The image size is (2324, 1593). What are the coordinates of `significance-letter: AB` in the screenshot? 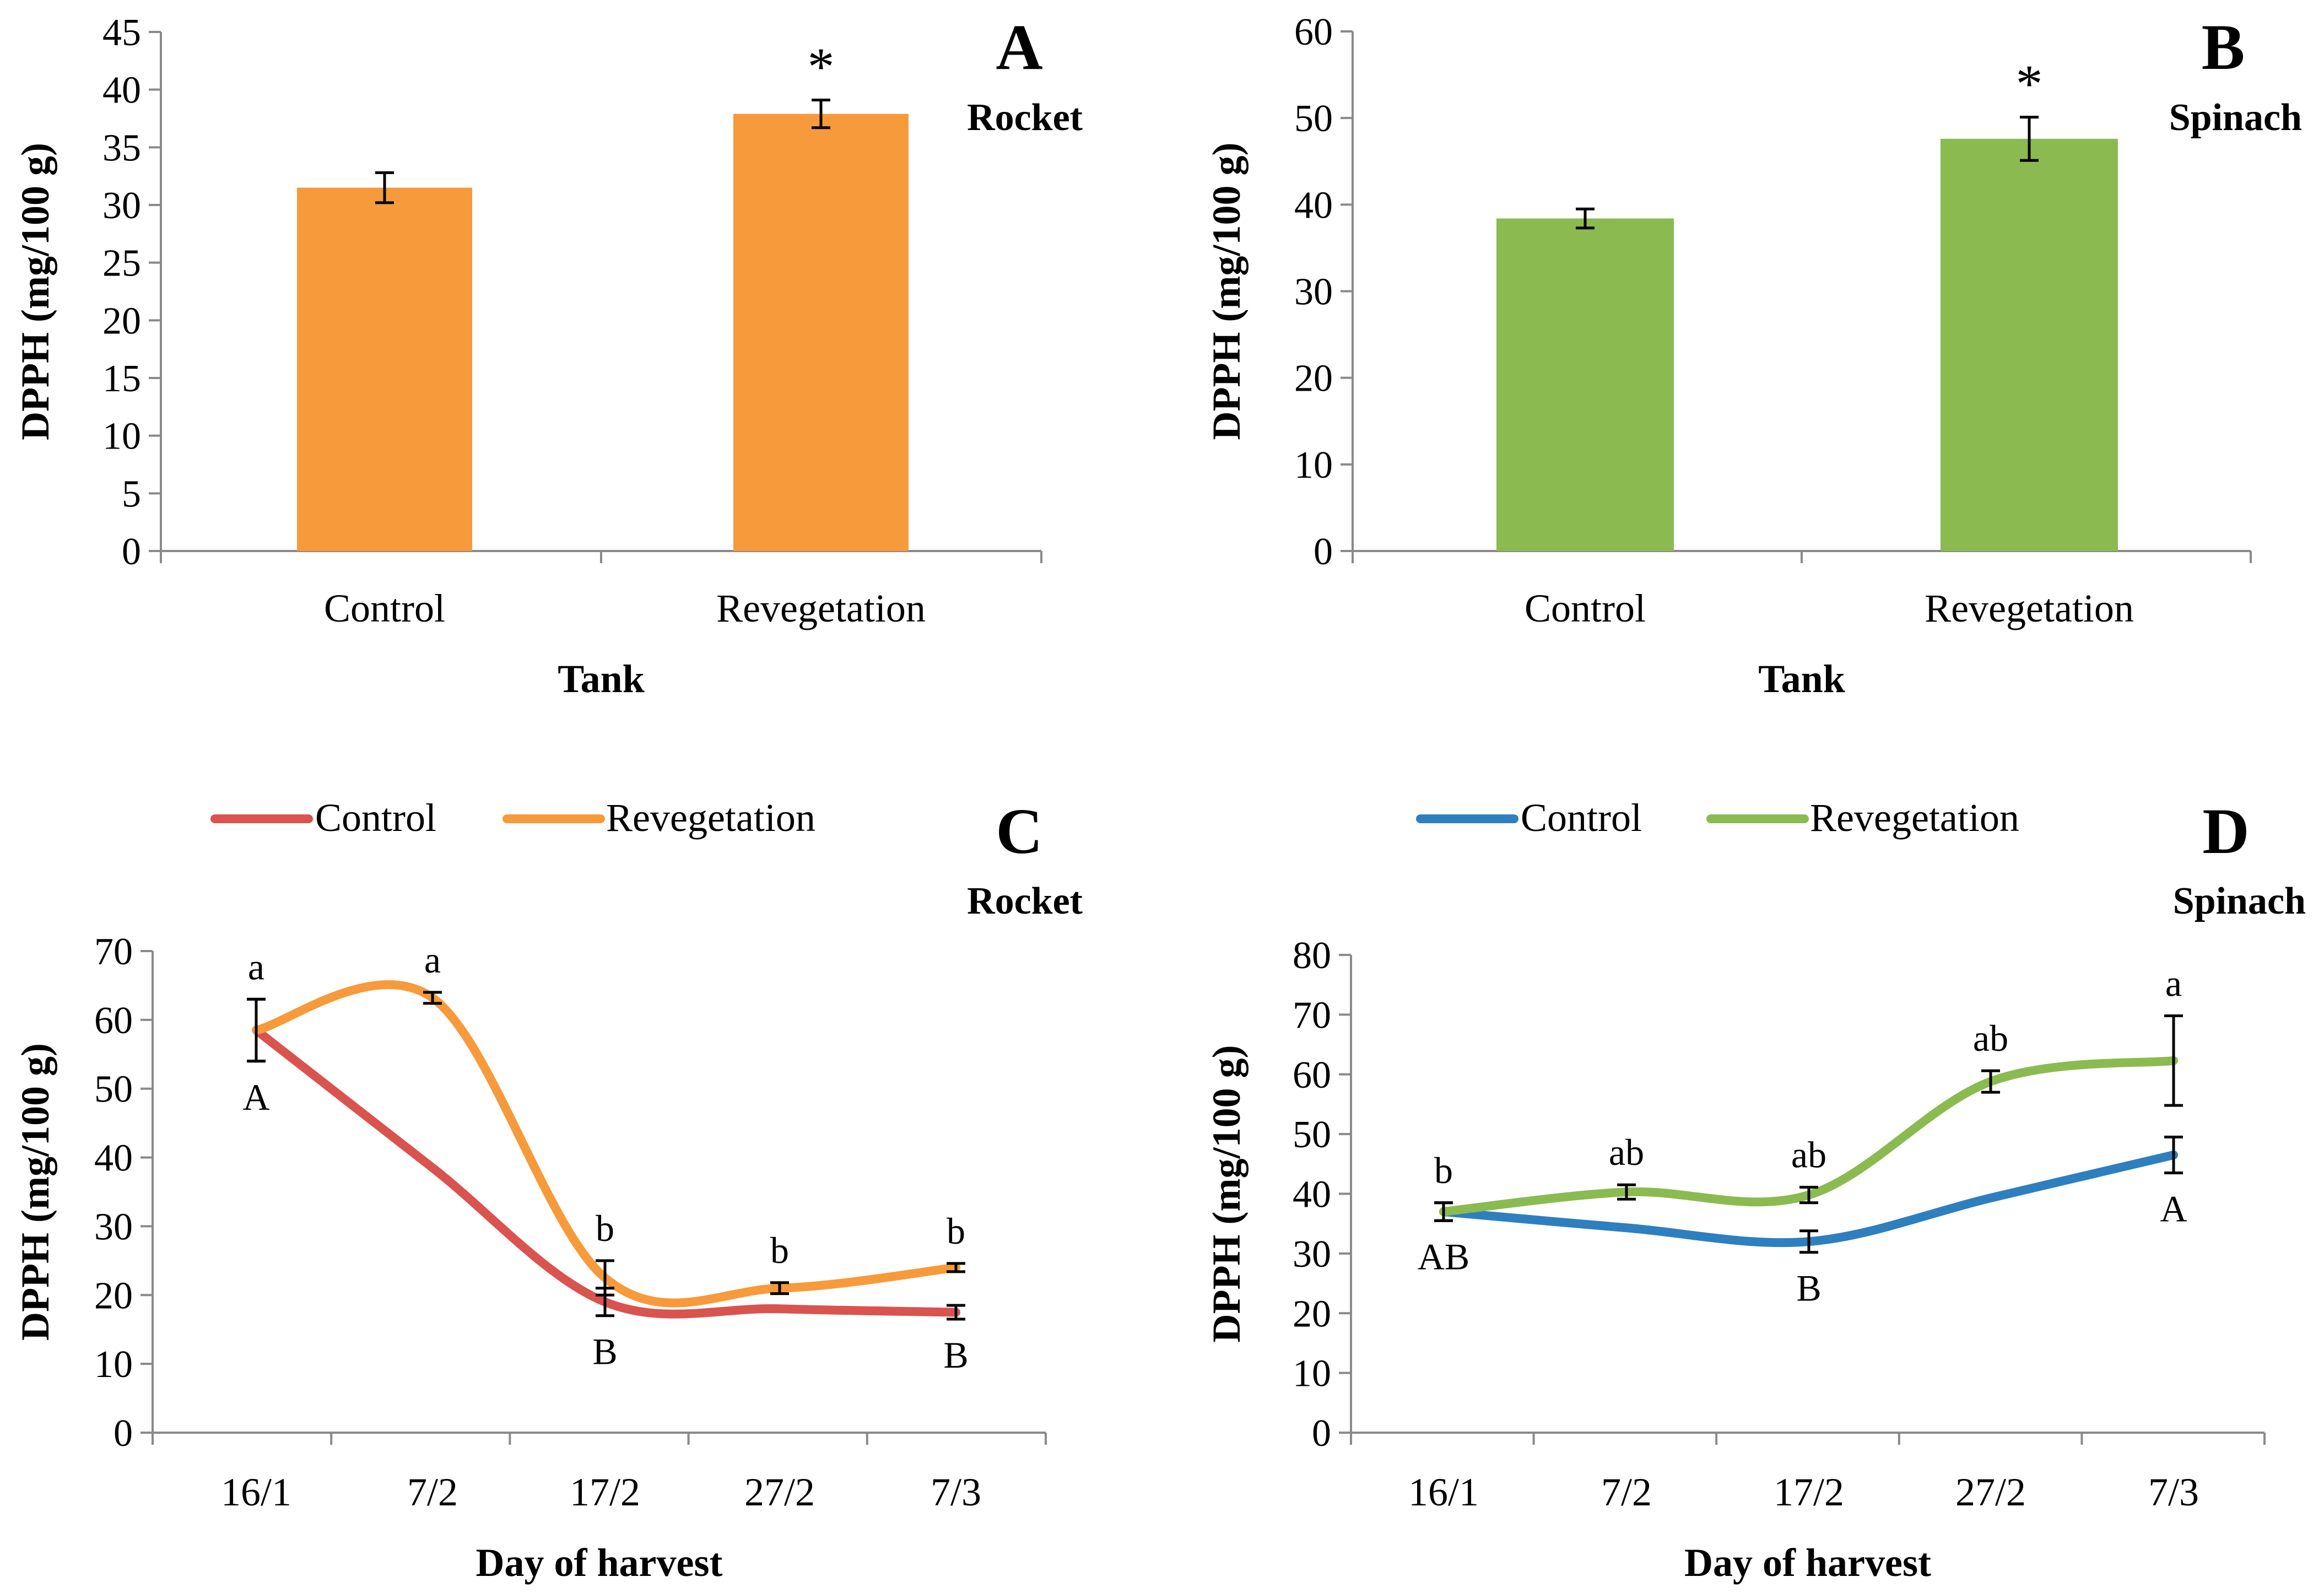 It's located at (1443, 1256).